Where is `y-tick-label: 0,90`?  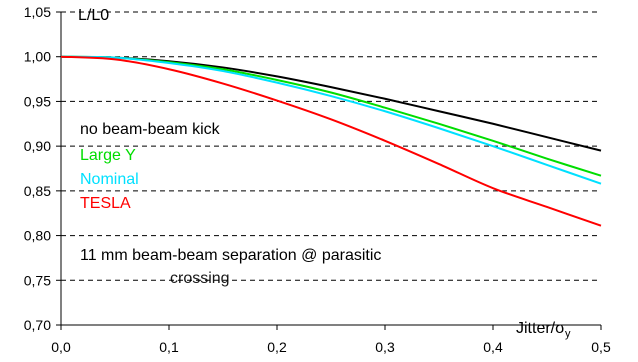 y-tick-label: 0,90 is located at coordinates (37, 146).